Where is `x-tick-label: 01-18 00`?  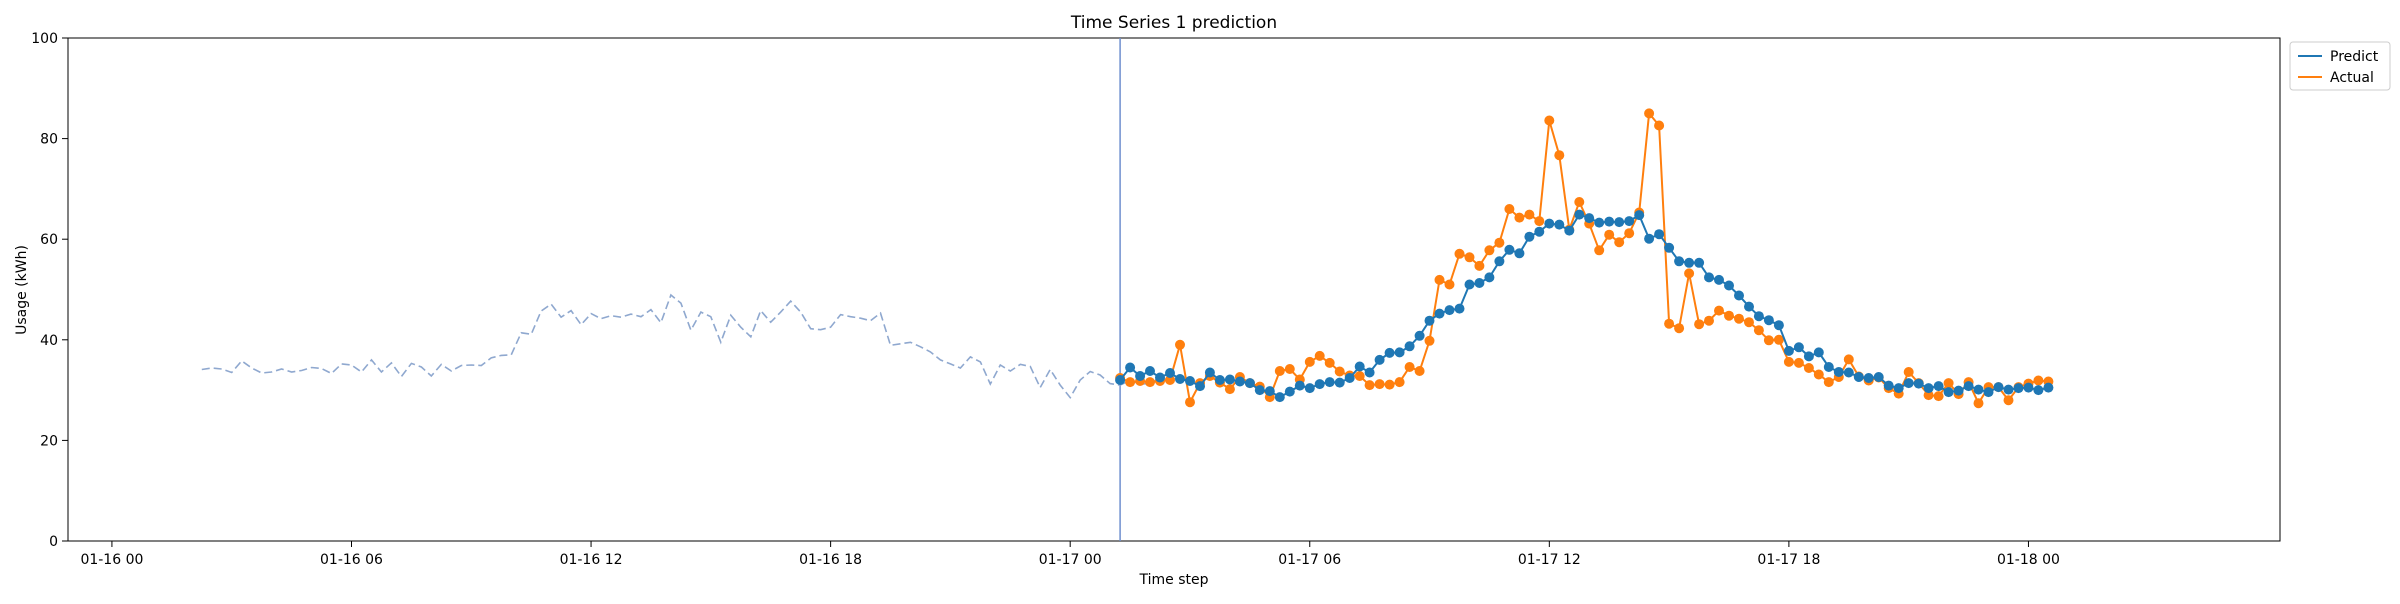
x-tick-label: 01-18 00 is located at coordinates (2028, 560).